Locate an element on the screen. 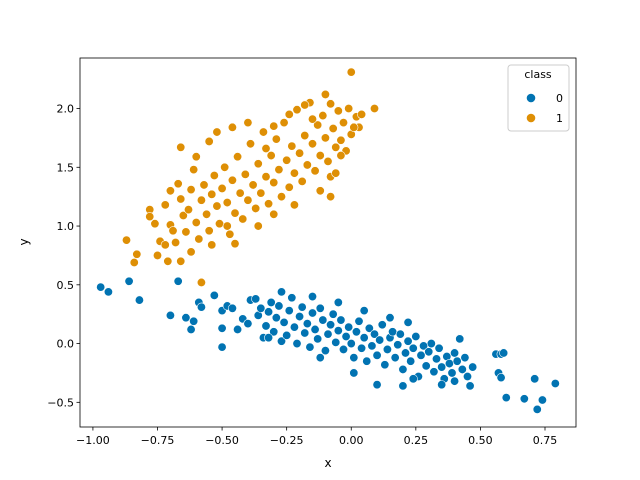 The image size is (640, 480). legend-label-class-0: 0 is located at coordinates (559, 98).